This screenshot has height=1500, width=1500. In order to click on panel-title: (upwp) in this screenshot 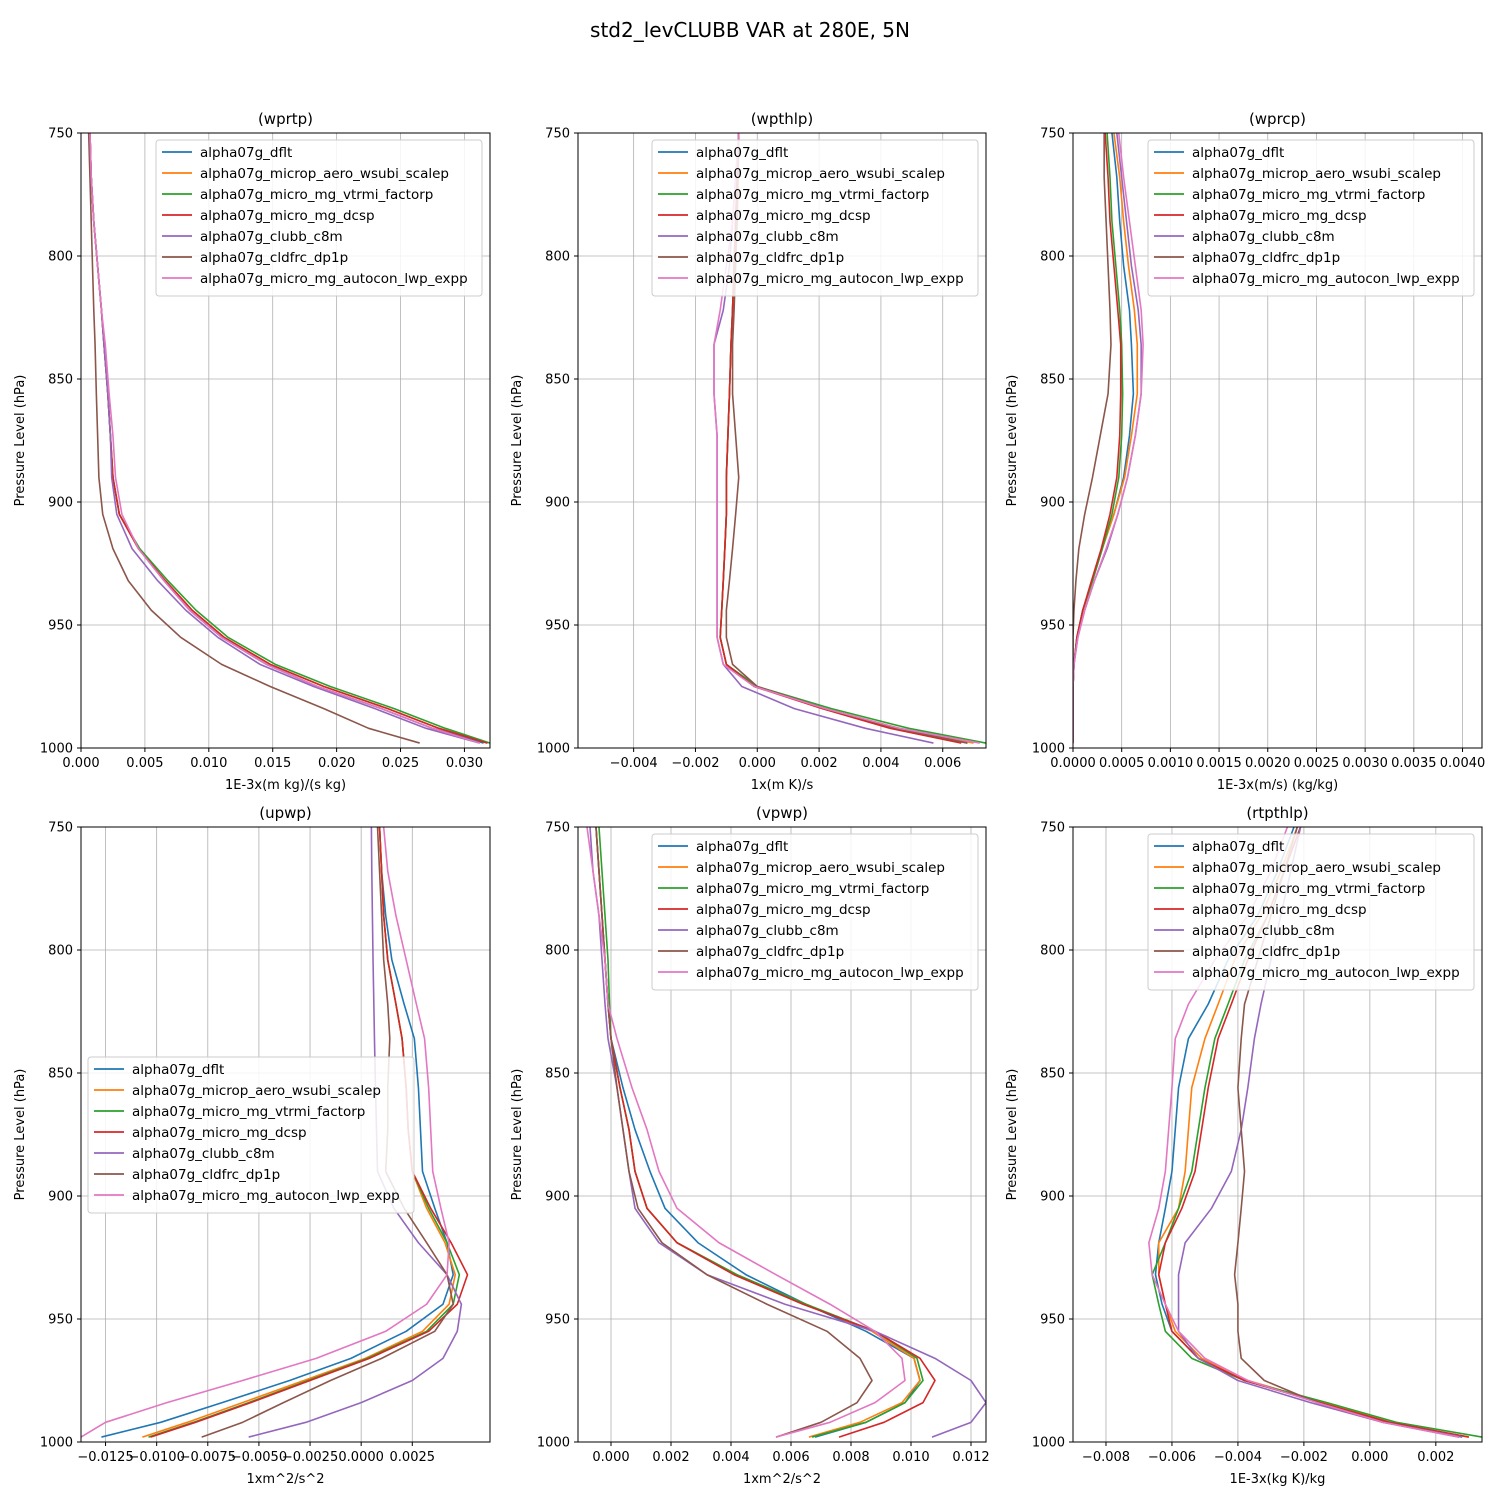, I will do `click(285, 813)`.